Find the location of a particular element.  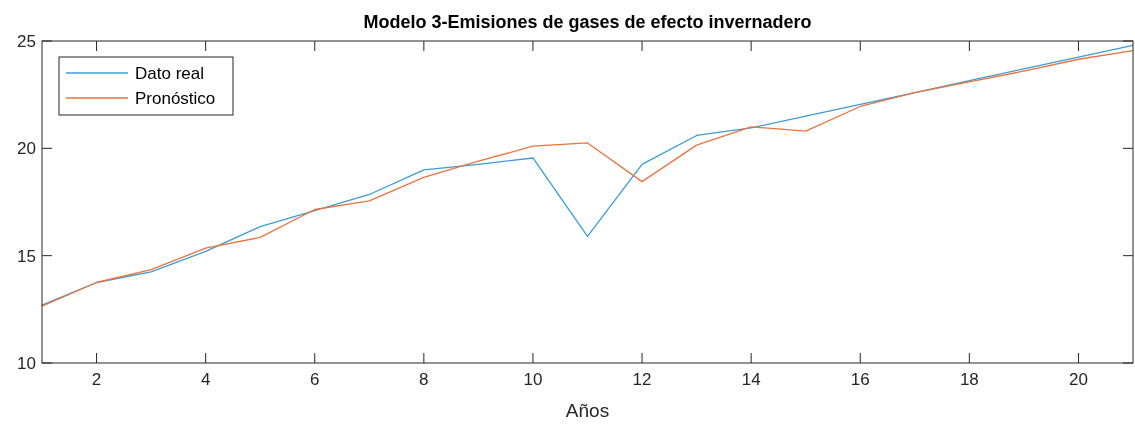

x-axis-title: Años is located at coordinates (587, 410).